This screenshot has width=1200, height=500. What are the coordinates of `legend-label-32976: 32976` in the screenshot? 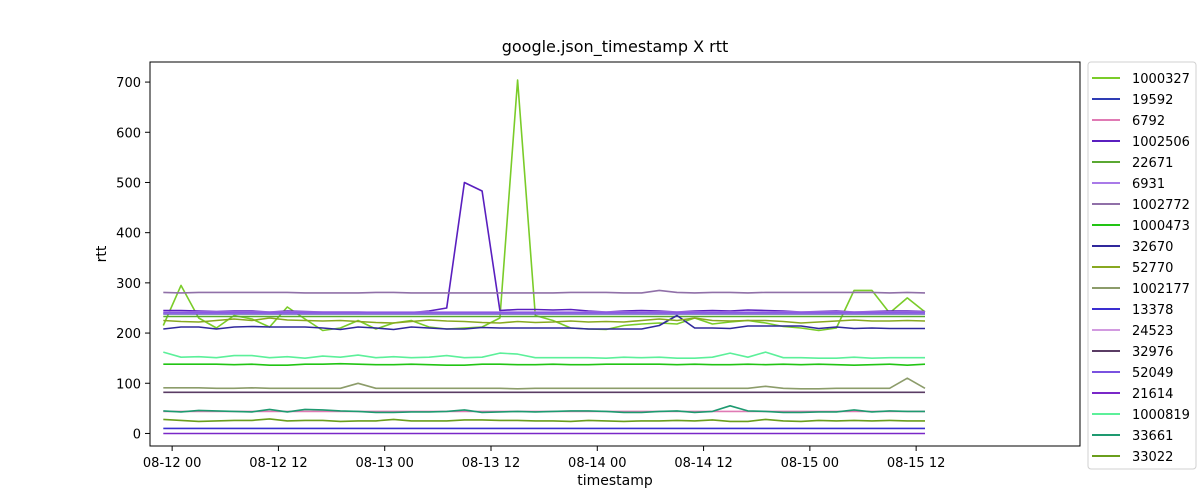 It's located at (1152, 352).